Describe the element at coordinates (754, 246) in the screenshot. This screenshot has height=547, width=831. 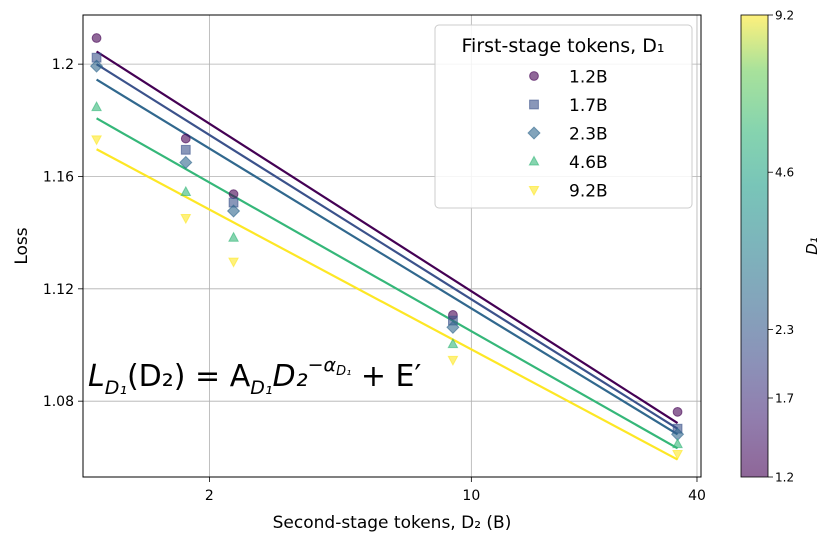
I see `colorbar-gradient` at that location.